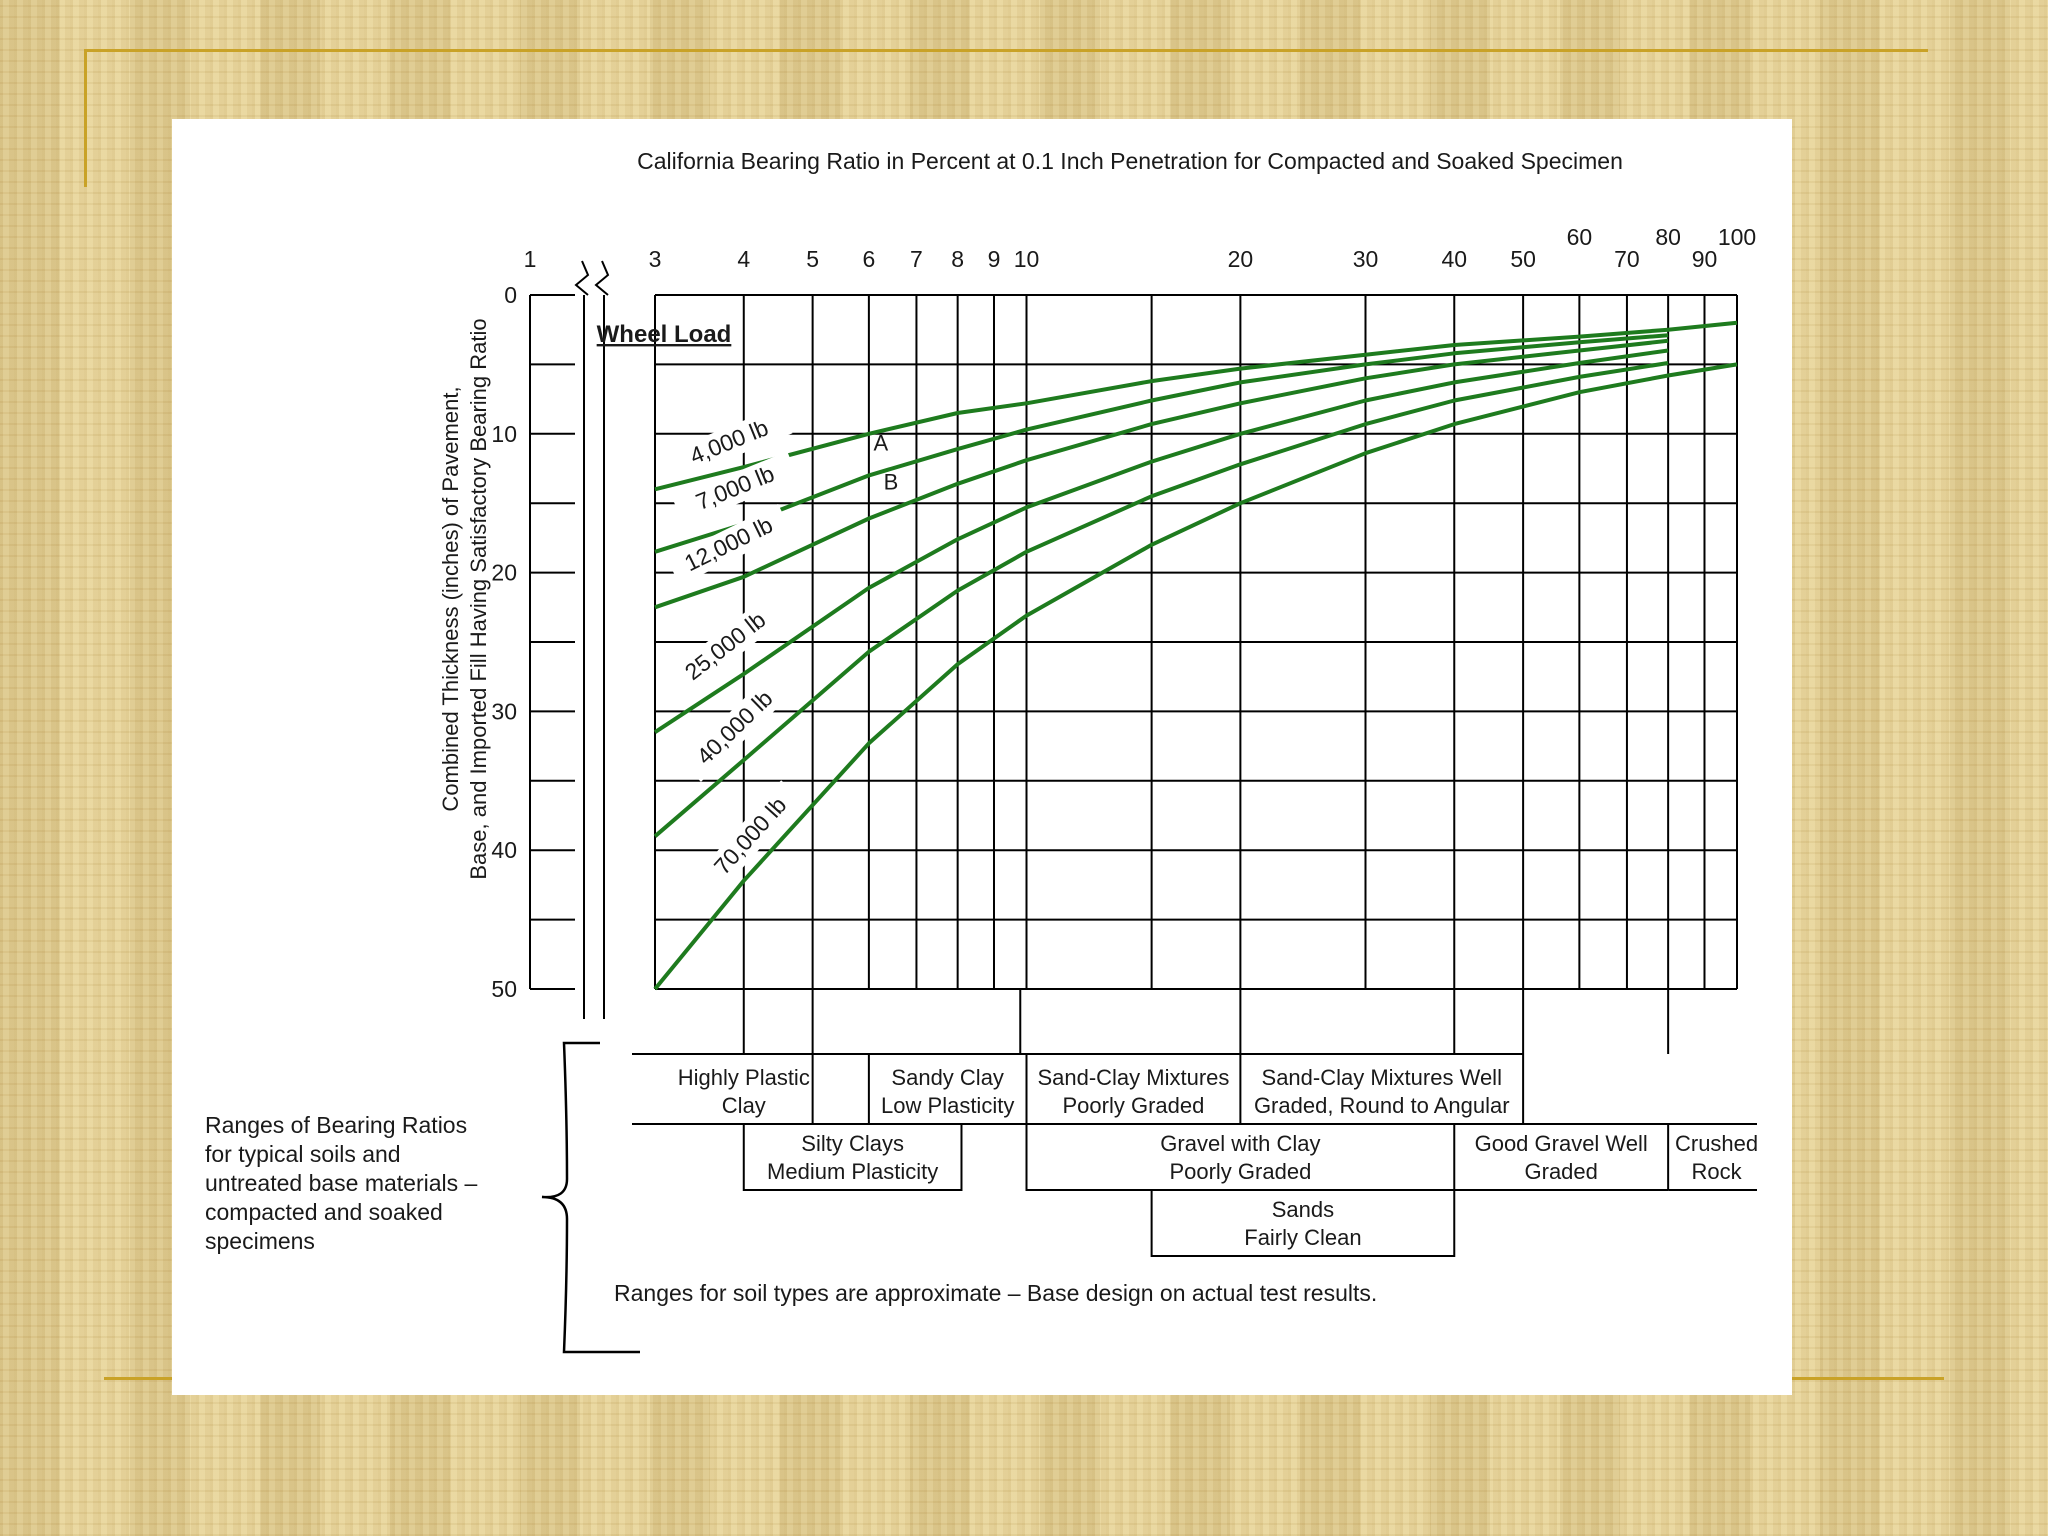 Image resolution: width=2048 pixels, height=1536 pixels. I want to click on curve-25000-lb, so click(1161, 541).